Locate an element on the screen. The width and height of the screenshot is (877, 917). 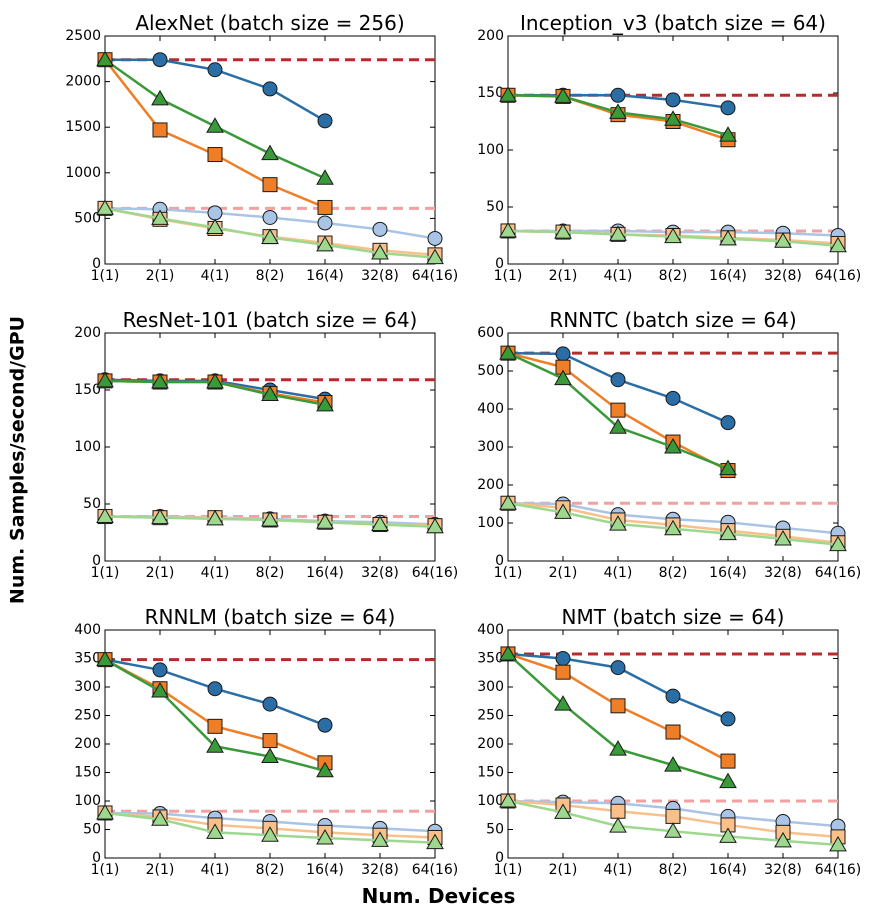
panel-title: Inception_v3 (batch size = 64) is located at coordinates (673, 23).